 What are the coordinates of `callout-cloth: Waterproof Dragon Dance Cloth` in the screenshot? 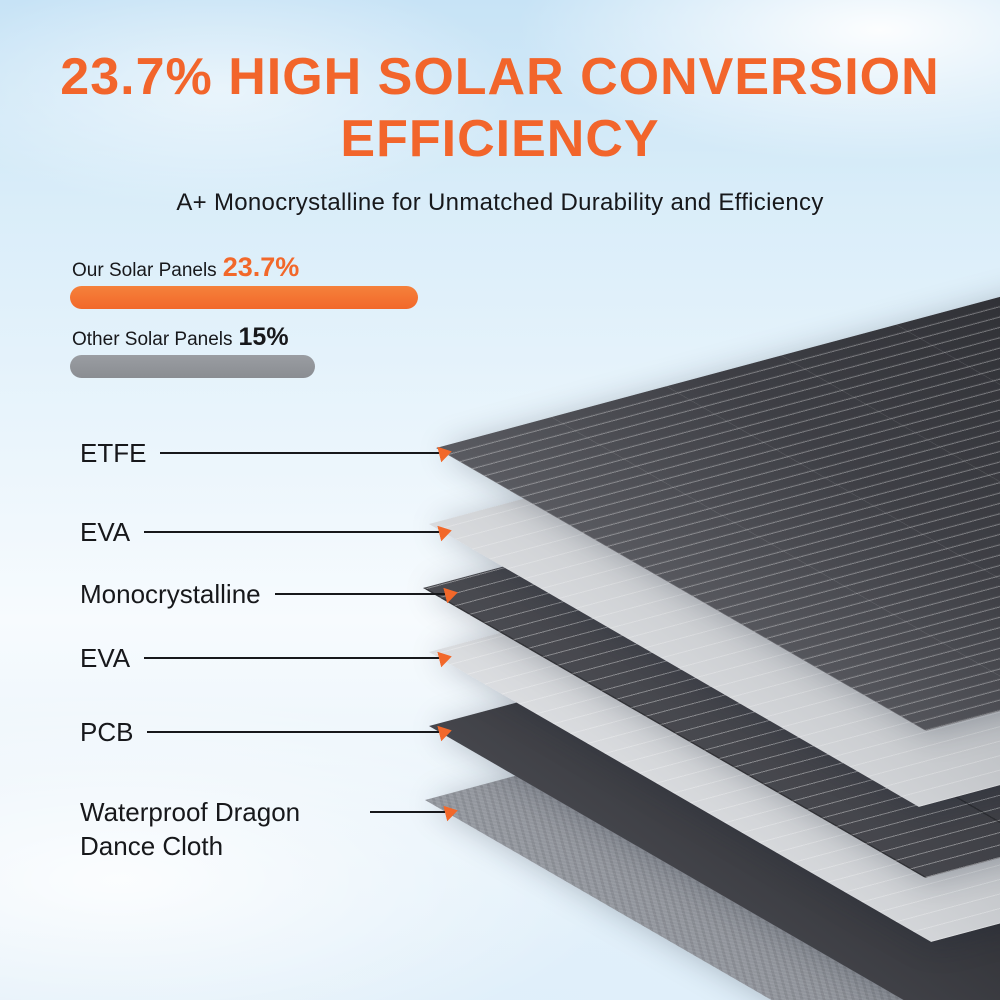 It's located at (269, 829).